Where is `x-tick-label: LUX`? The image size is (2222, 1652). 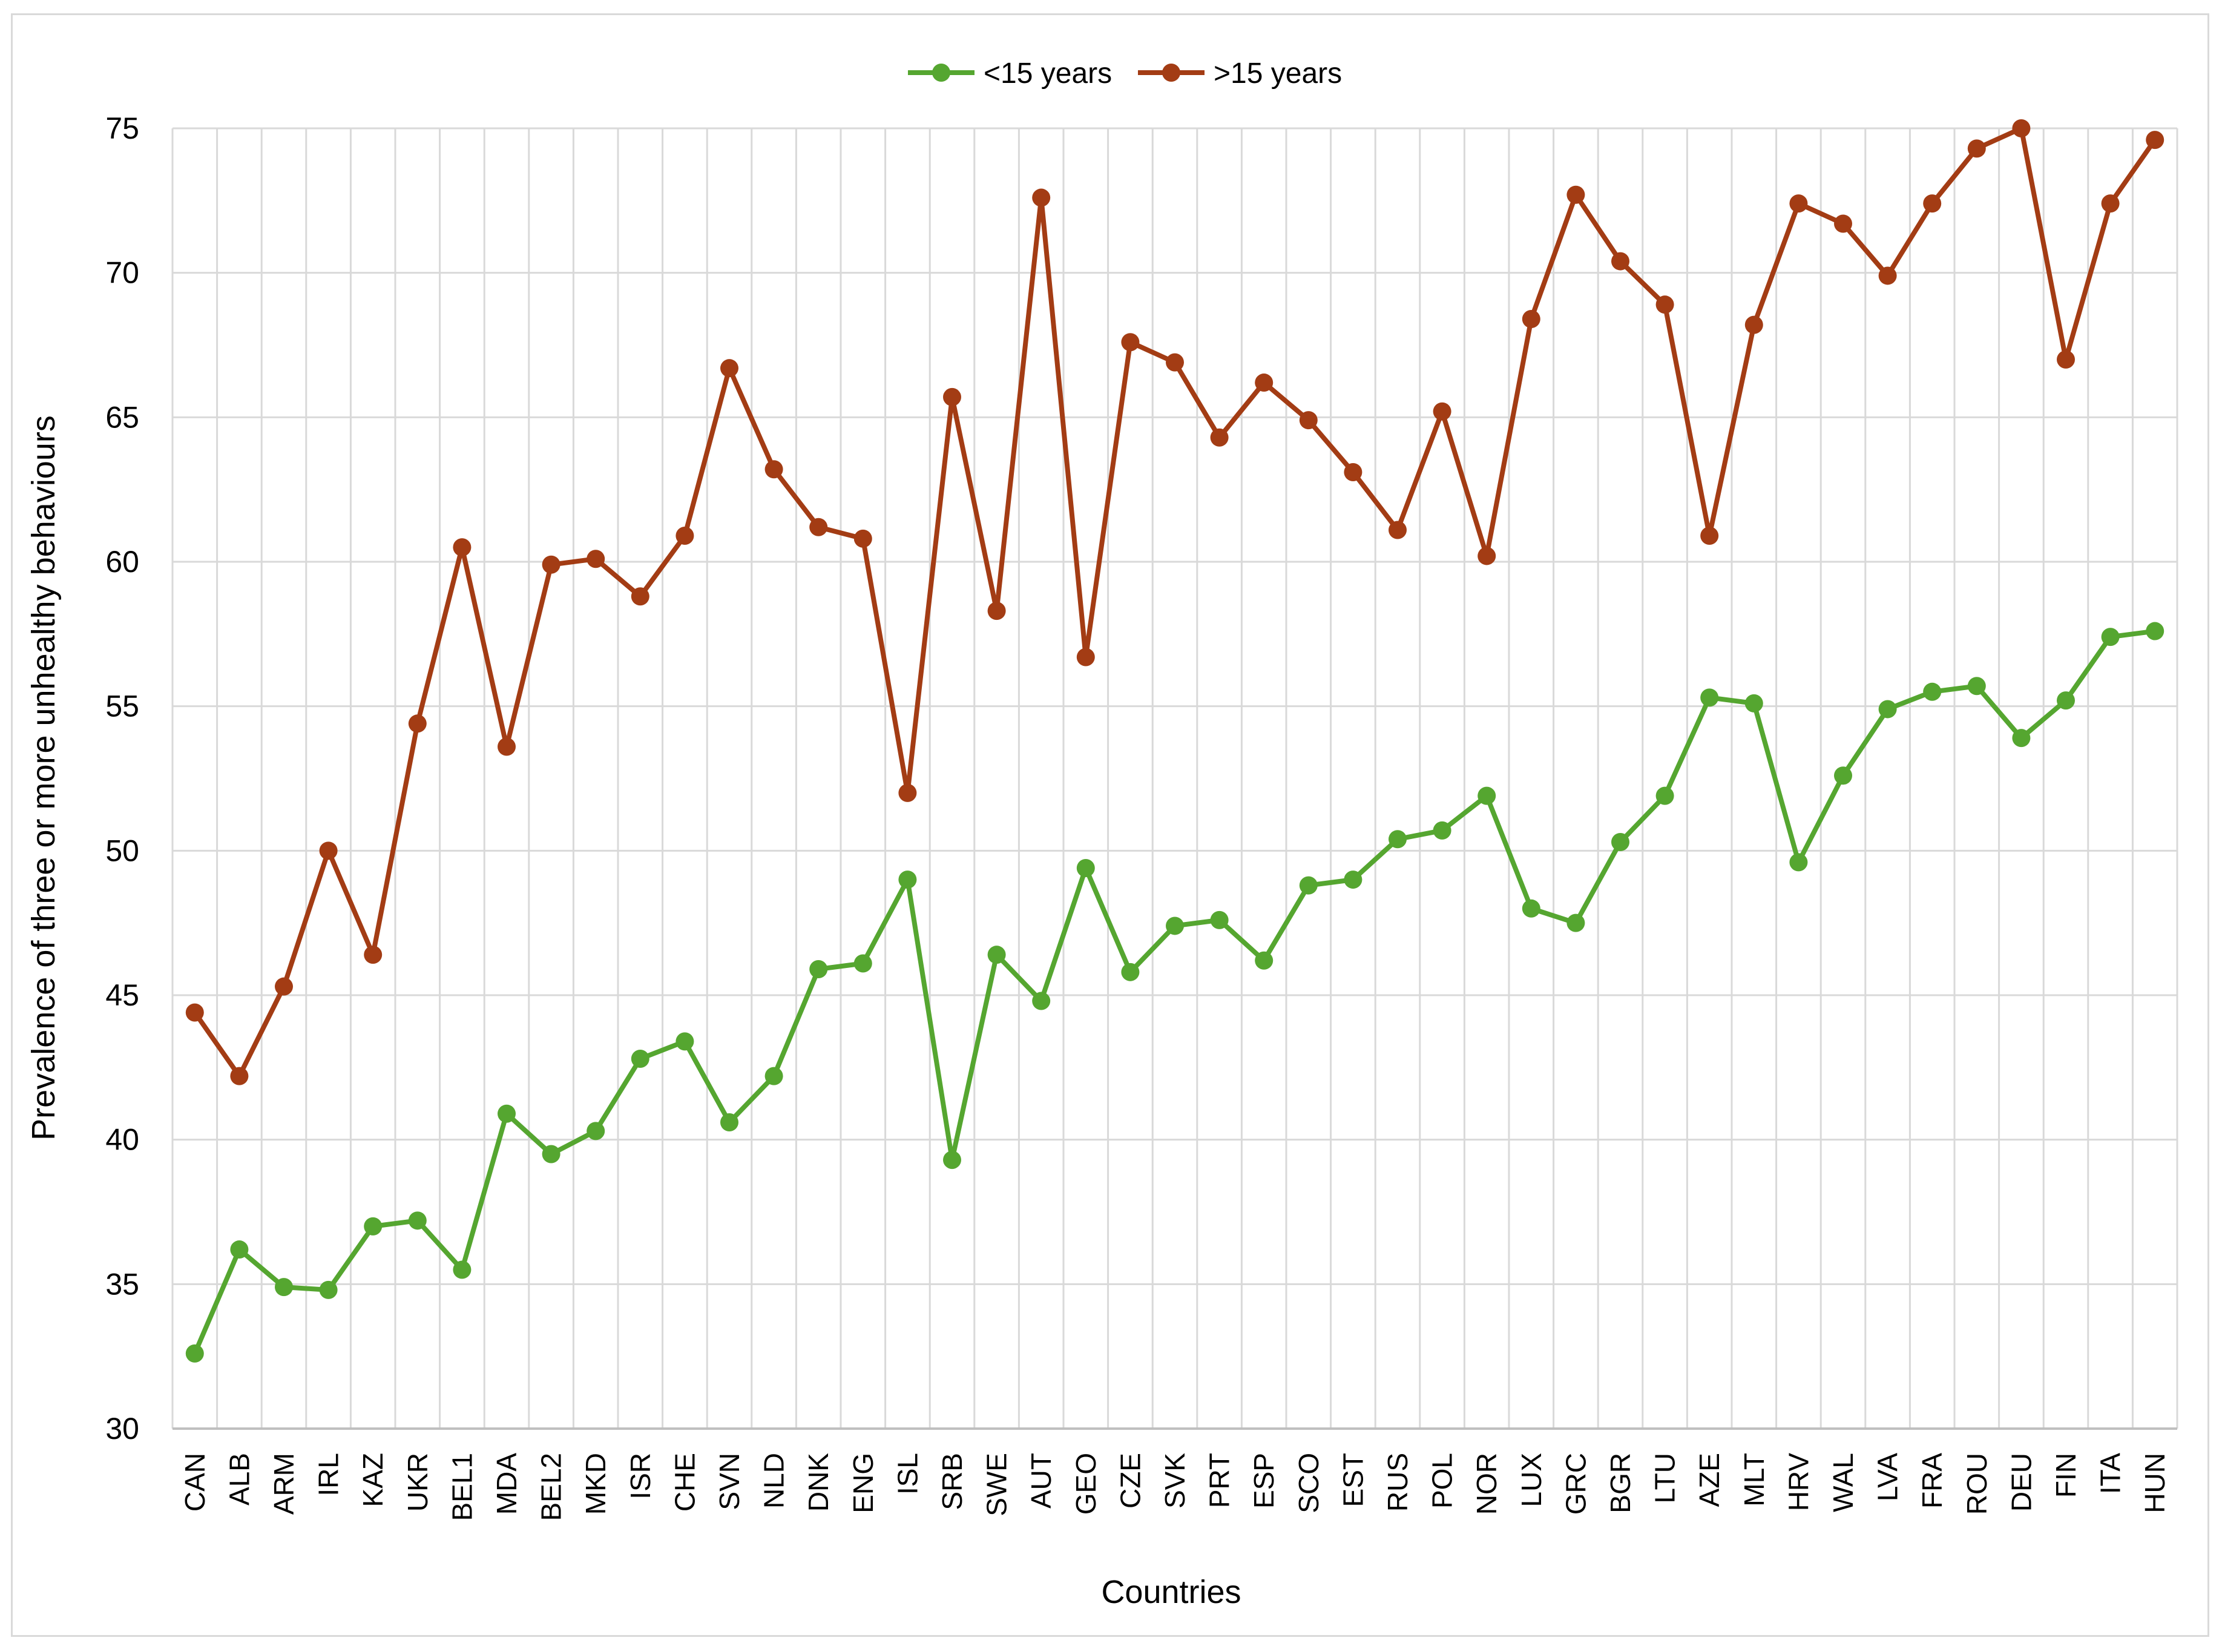
x-tick-label: LUX is located at coordinates (1531, 1480).